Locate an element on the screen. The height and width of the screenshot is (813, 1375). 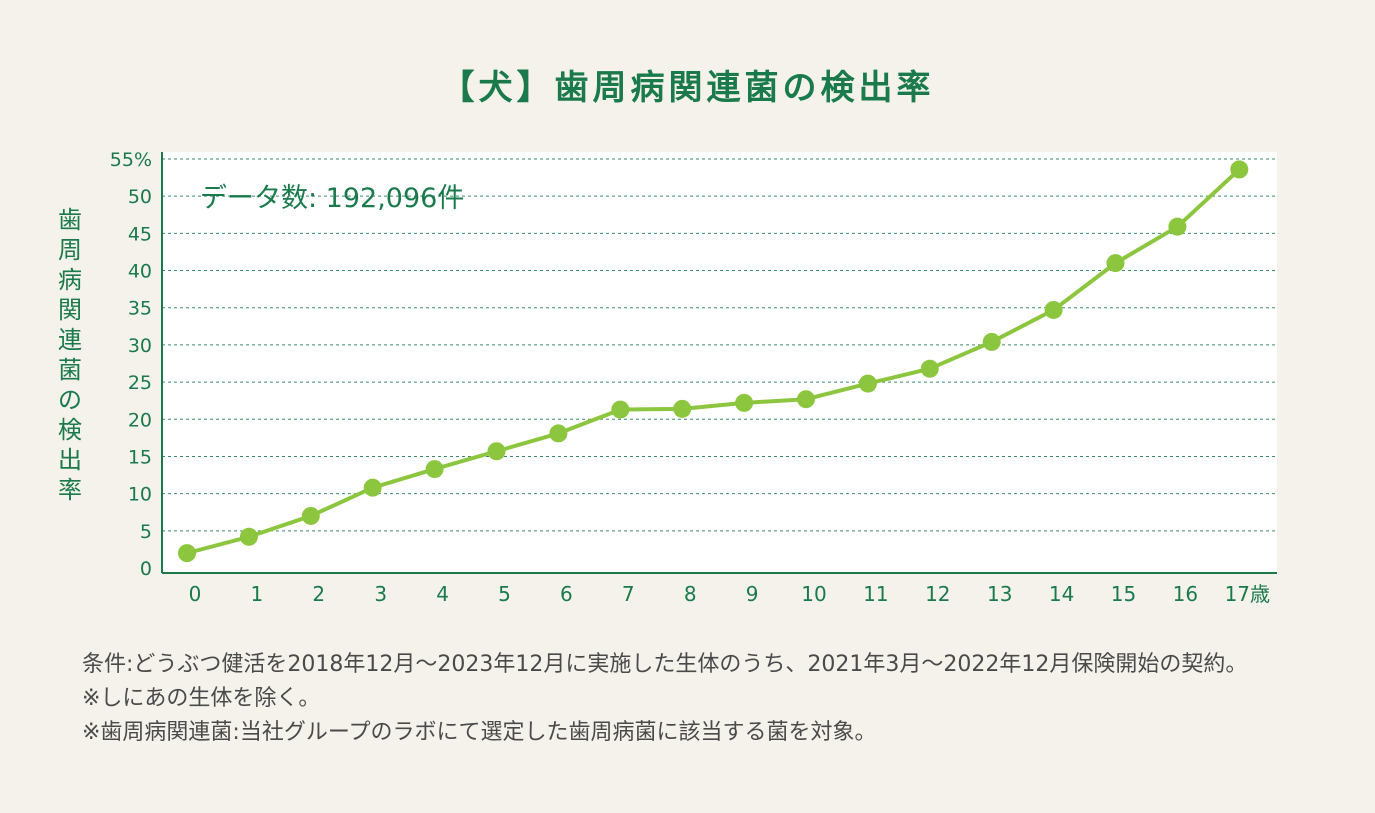
y-axis-label: 歯周病関連菌の検出率 is located at coordinates (70, 355).